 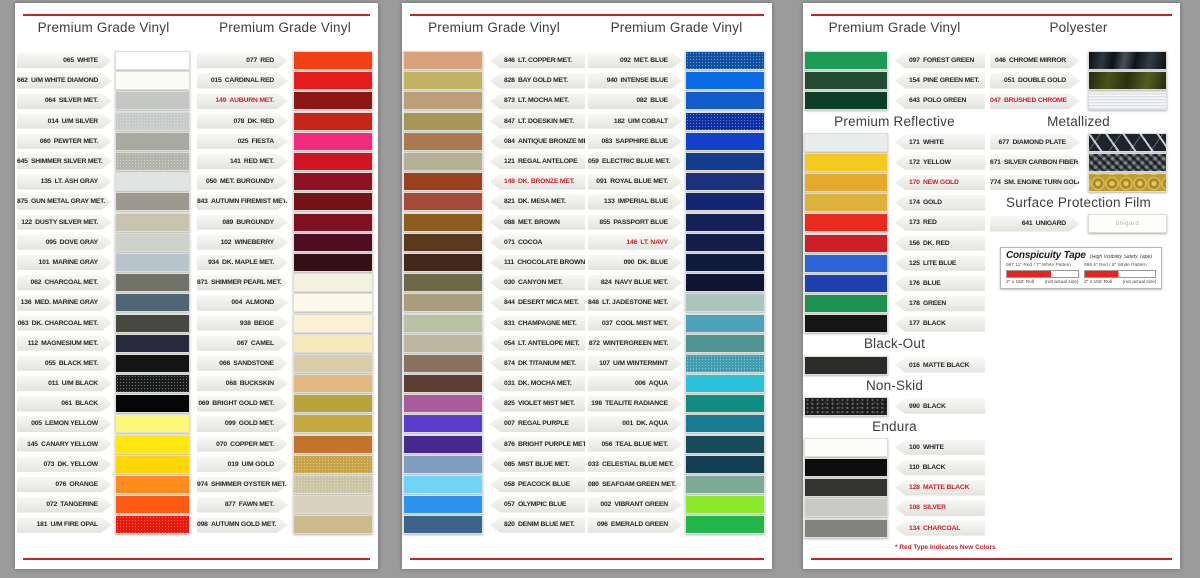 I want to click on color-row: 876 BRIGHT PURPLE MET., so click(x=494, y=444).